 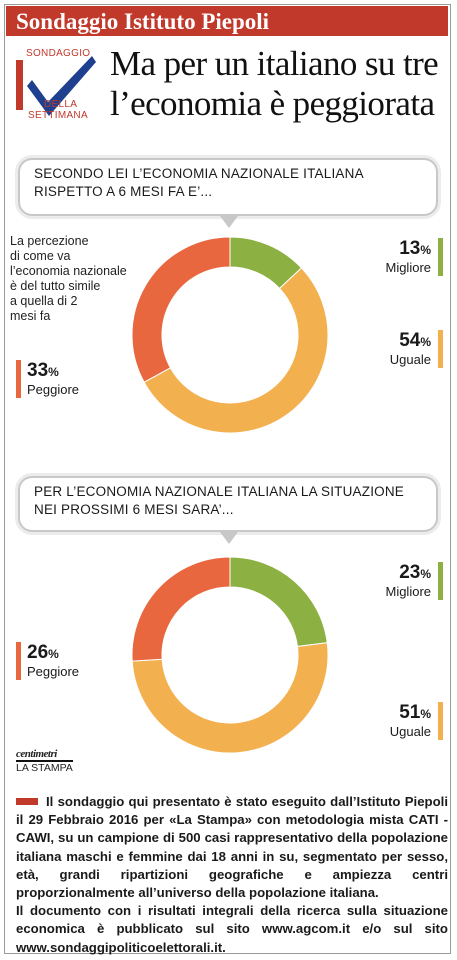 I want to click on chart-2-label-uguale: 51% Uguale, so click(x=410, y=720).